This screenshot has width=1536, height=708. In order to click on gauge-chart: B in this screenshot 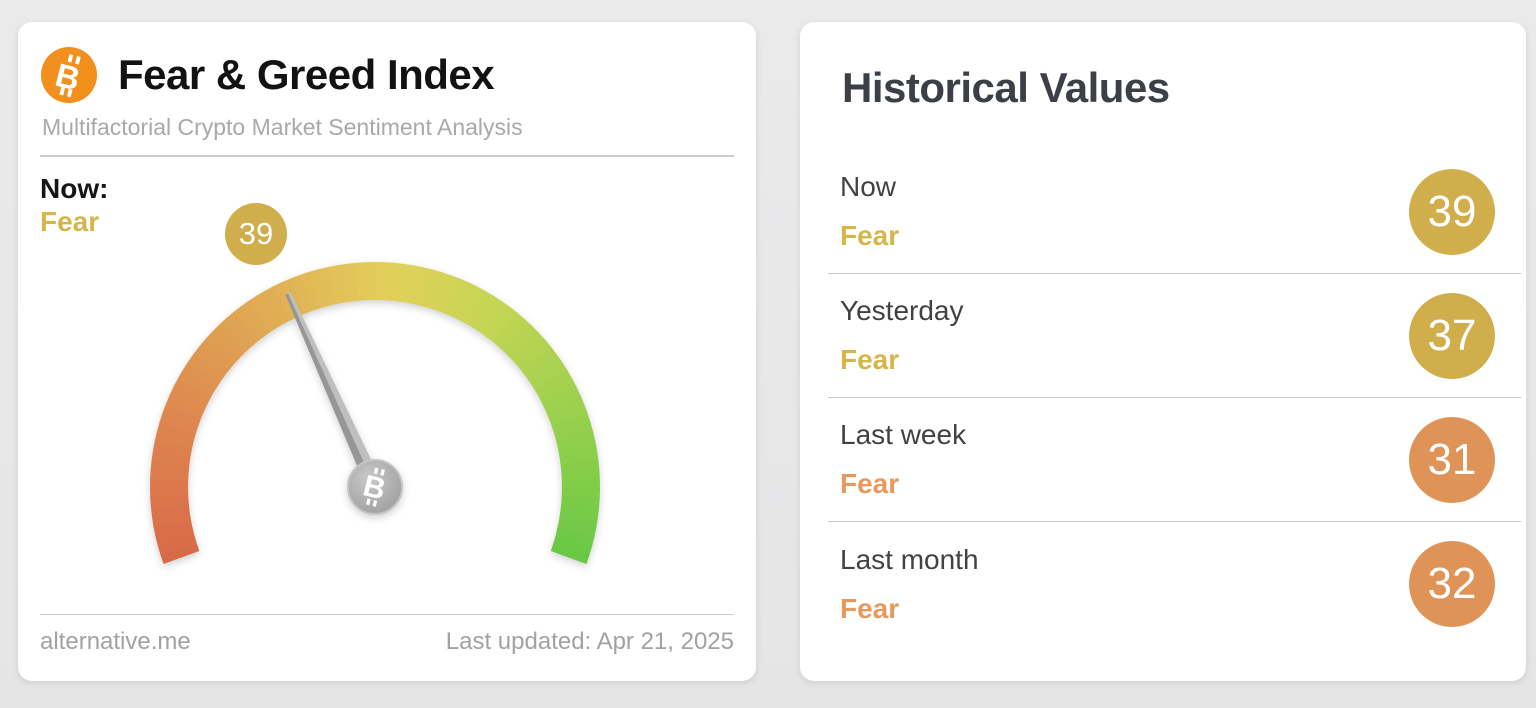, I will do `click(375, 413)`.